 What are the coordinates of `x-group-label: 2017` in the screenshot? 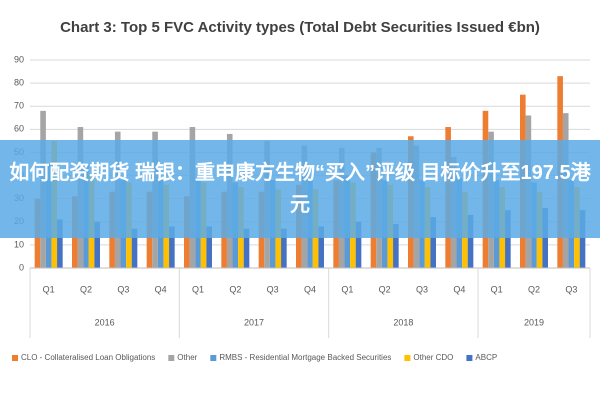 It's located at (254, 322).